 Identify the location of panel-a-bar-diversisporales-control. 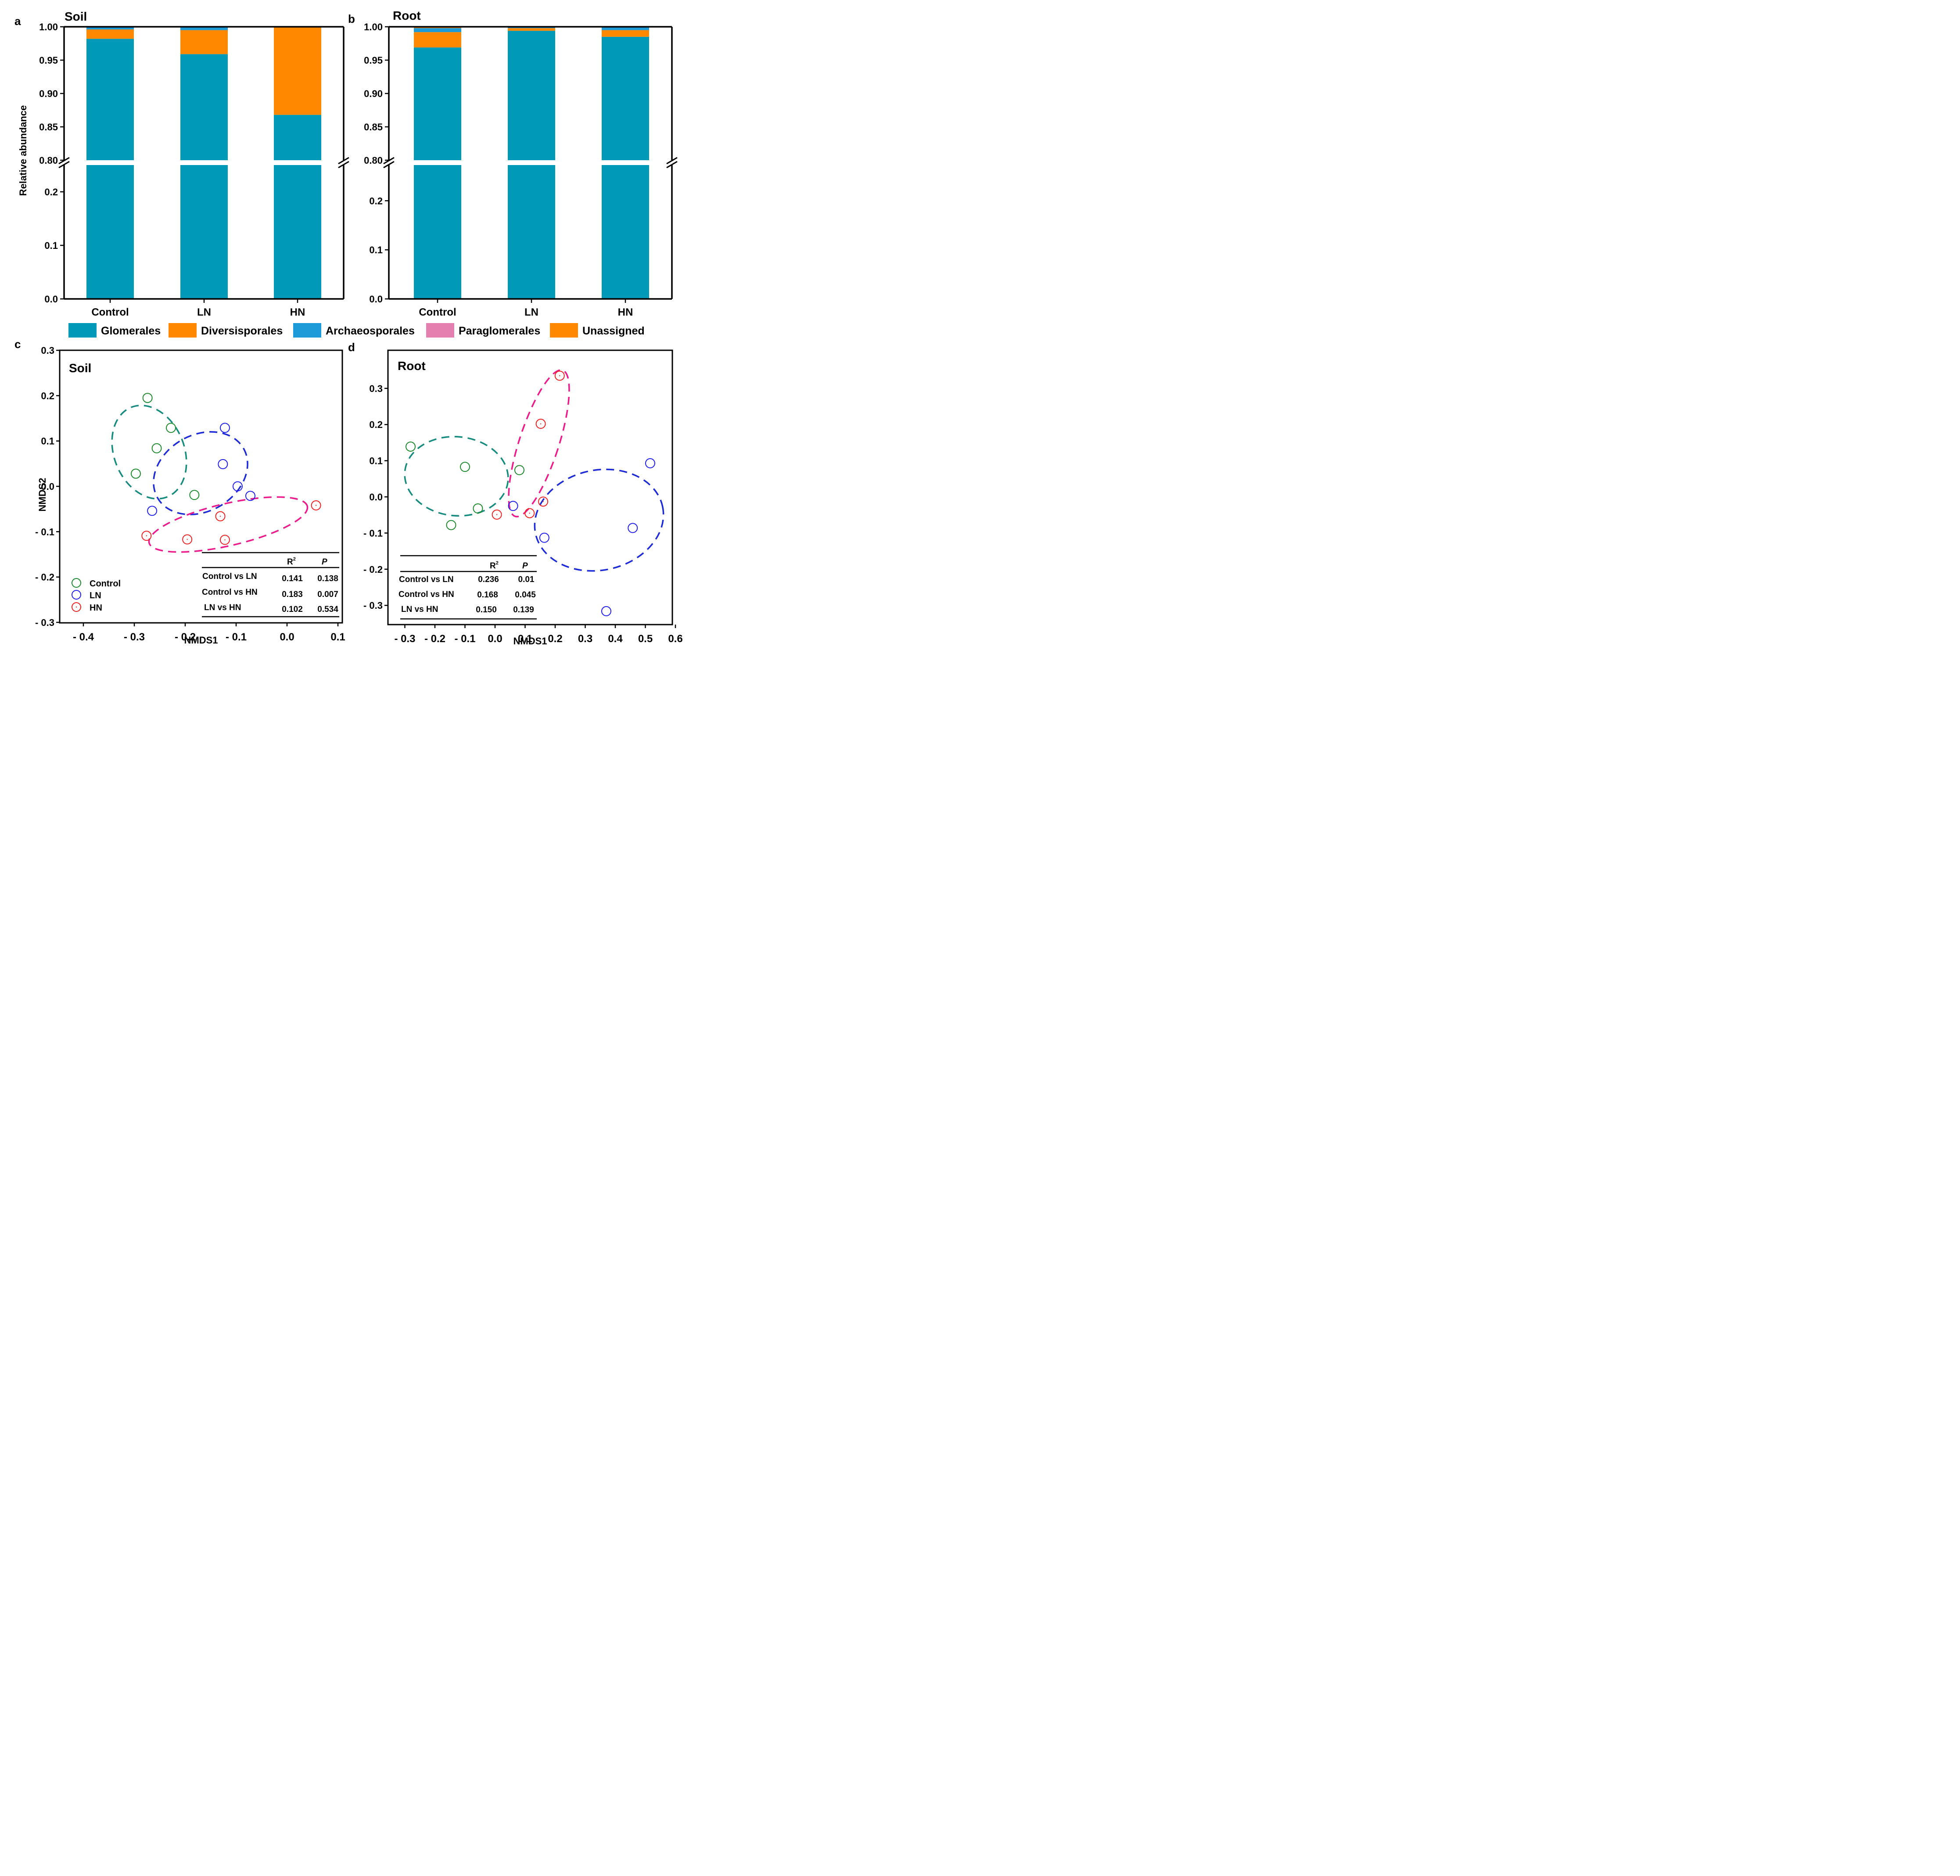
(110, 34).